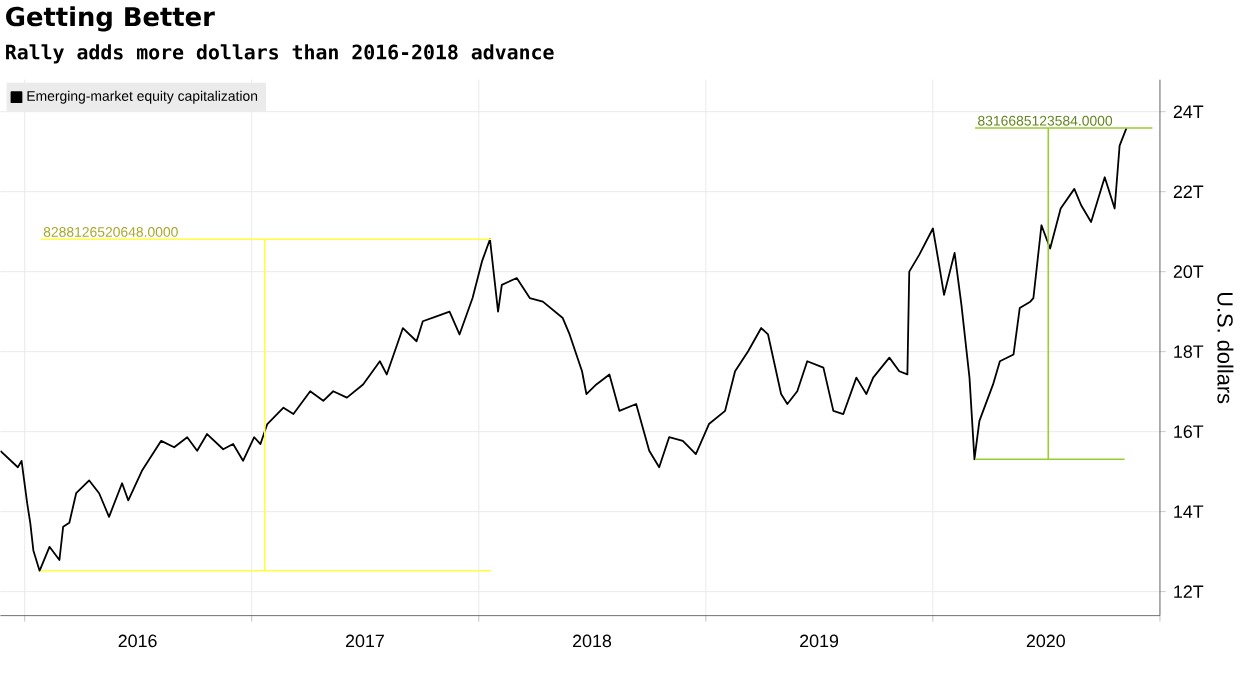 This screenshot has height=694, width=1240. What do you see at coordinates (1225, 348) in the screenshot?
I see `y-axis-title: U.S. dollars` at bounding box center [1225, 348].